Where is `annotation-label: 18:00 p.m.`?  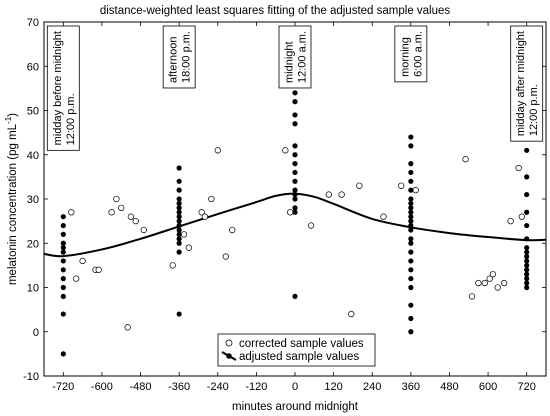 annotation-label: 18:00 p.m. is located at coordinates (187, 57).